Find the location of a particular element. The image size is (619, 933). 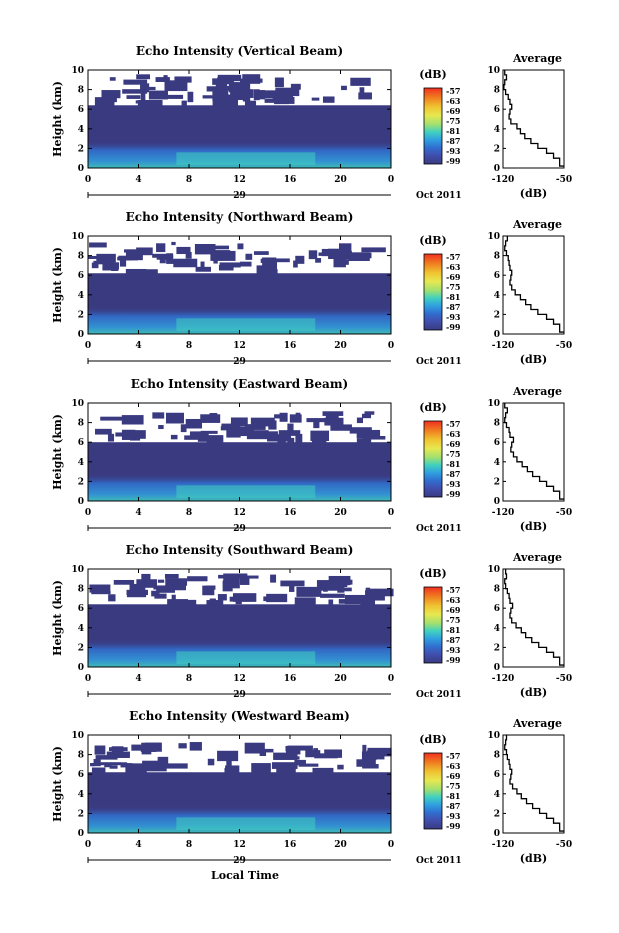

profile-x-tick-label: -120 is located at coordinates (503, 513).